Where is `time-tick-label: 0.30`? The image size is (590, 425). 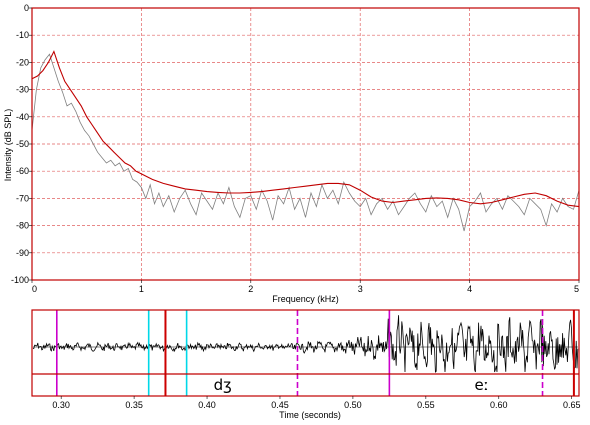
time-tick-label: 0.30 is located at coordinates (61, 405).